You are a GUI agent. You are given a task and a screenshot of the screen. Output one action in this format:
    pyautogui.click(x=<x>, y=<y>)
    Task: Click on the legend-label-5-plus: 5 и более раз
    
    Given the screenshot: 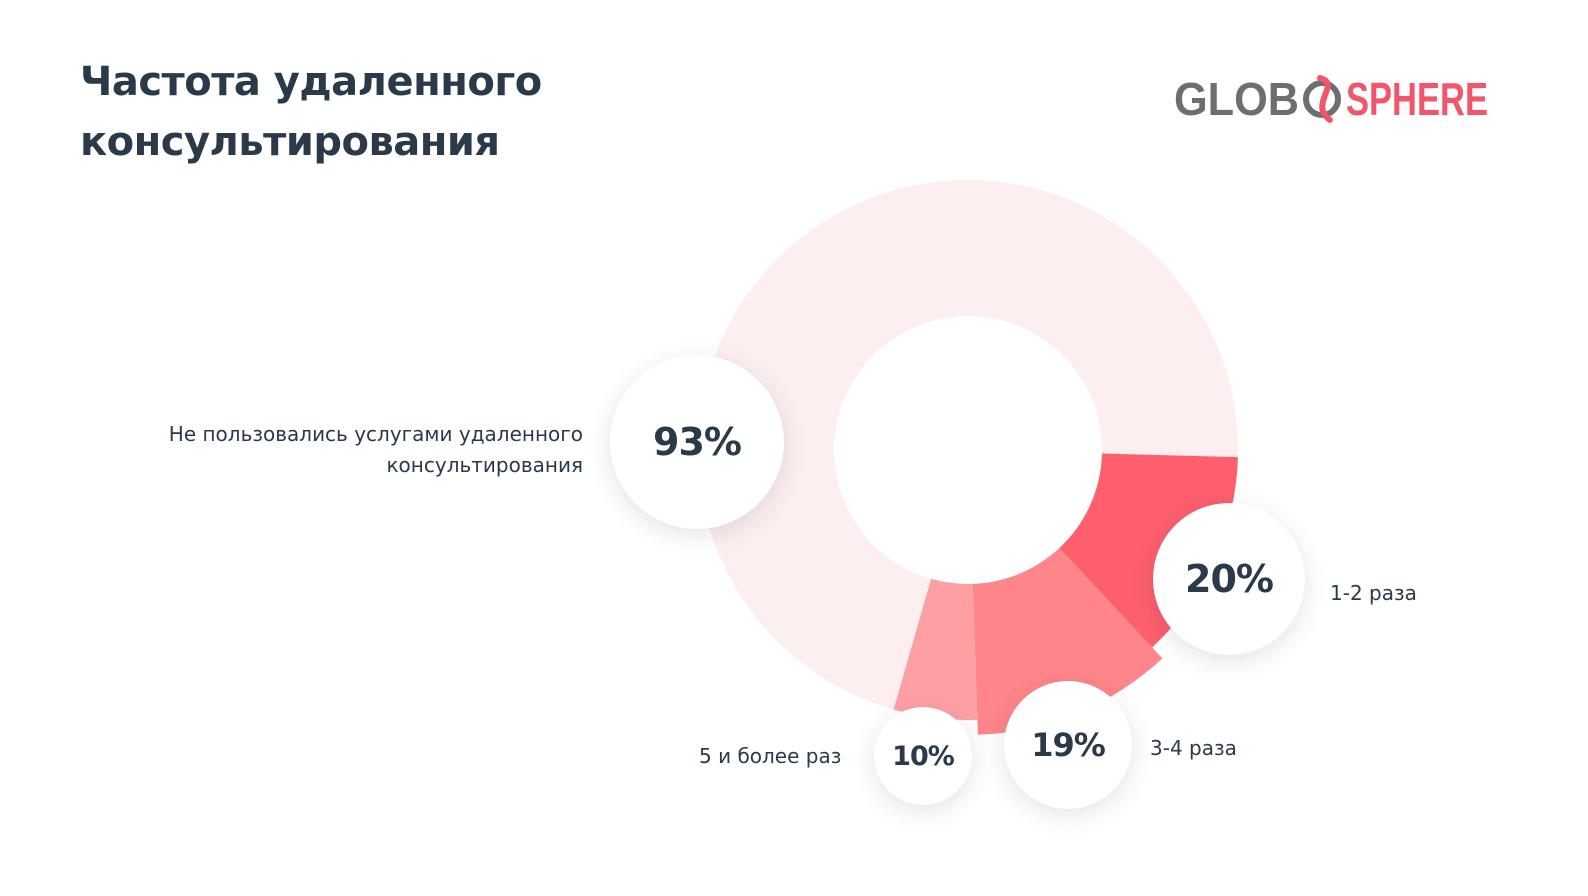 What is the action you would take?
    pyautogui.click(x=770, y=756)
    